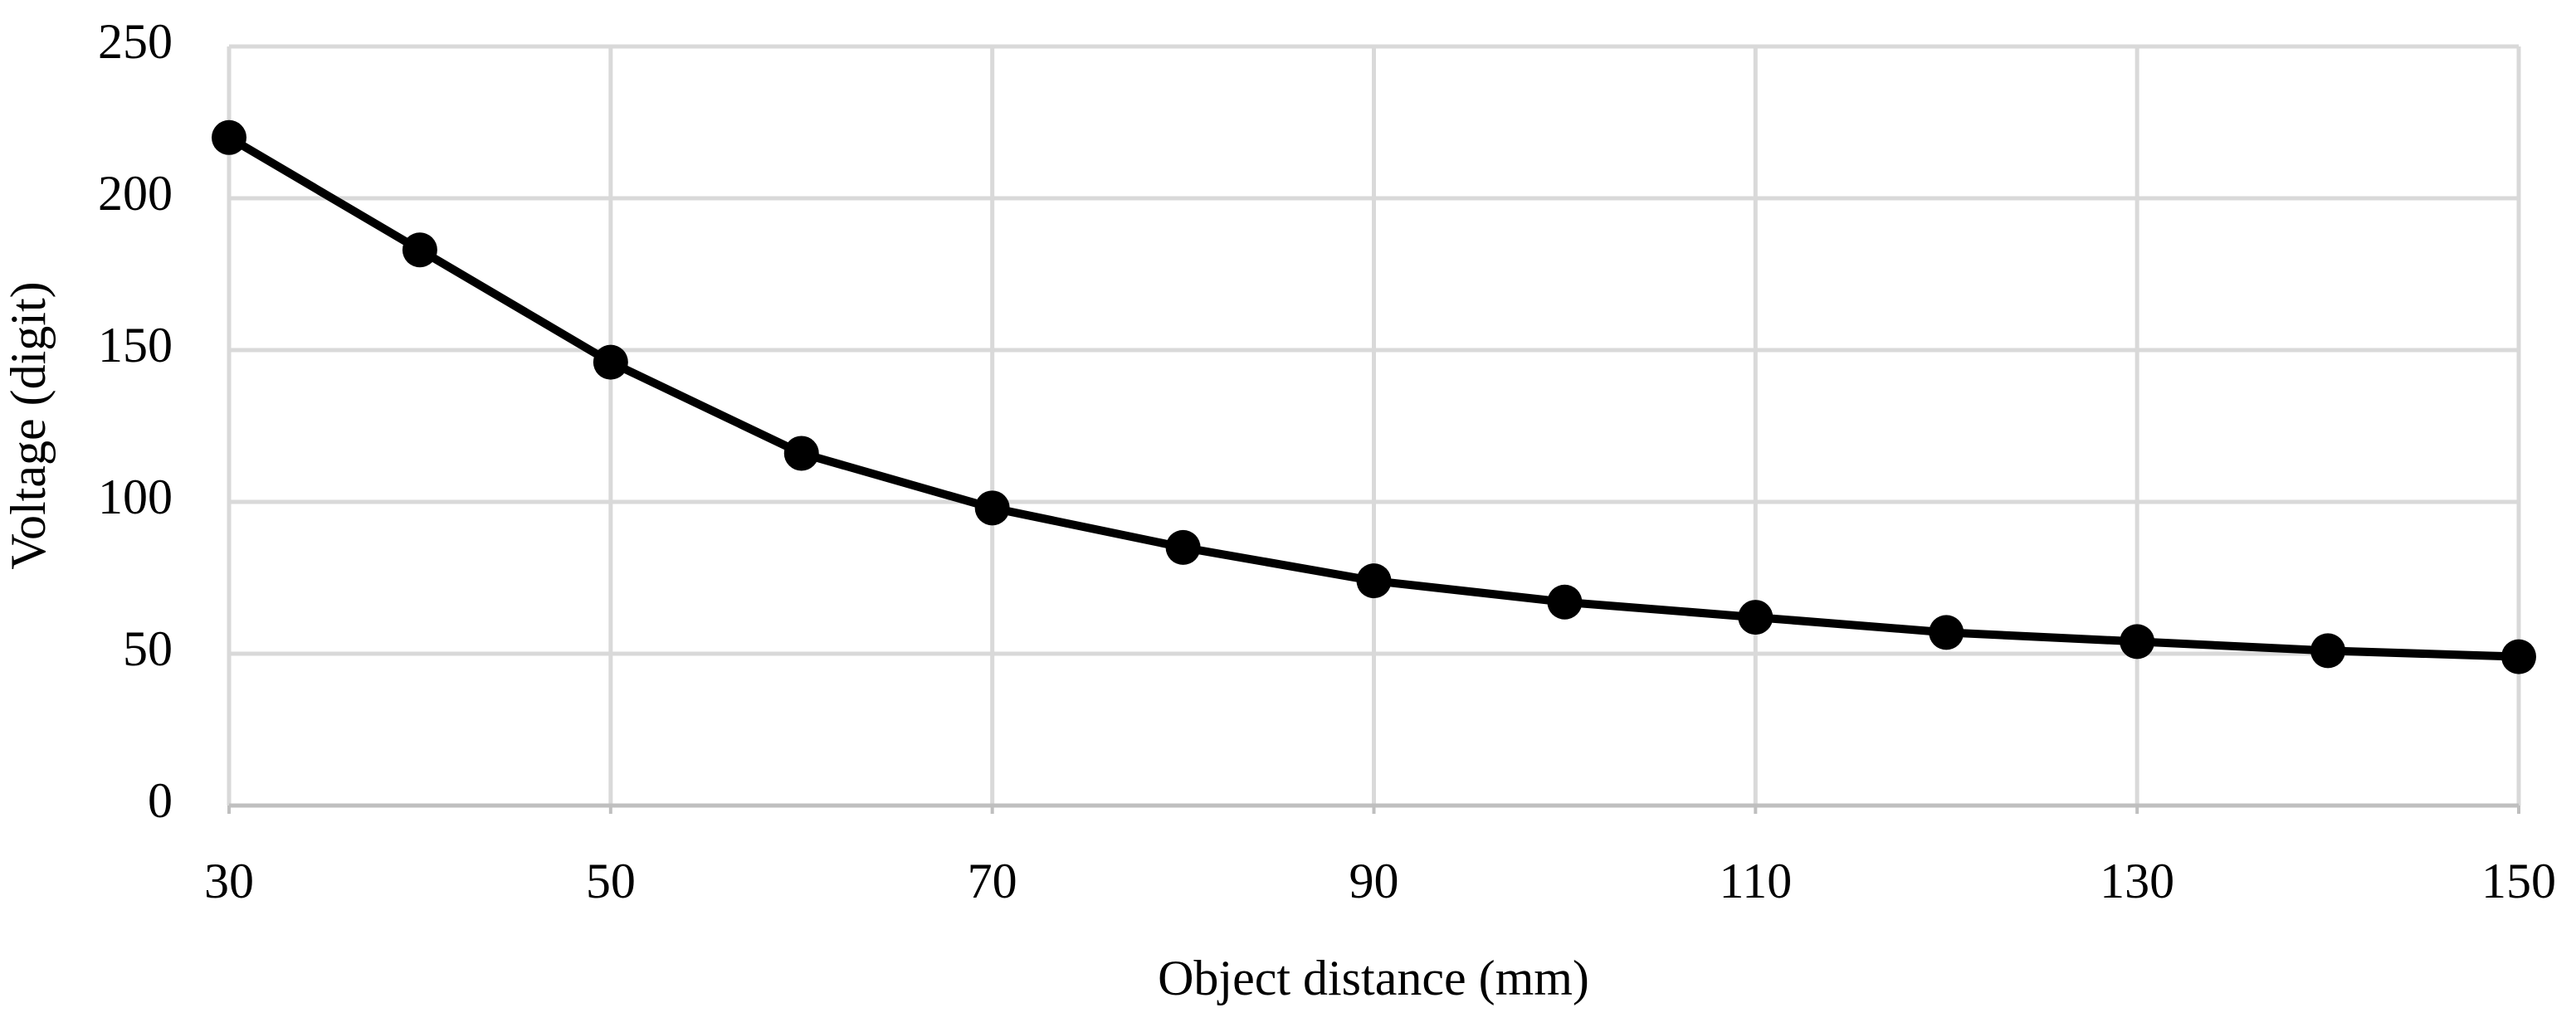 The height and width of the screenshot is (1032, 2576). What do you see at coordinates (1374, 881) in the screenshot?
I see `x-tick-label: 90` at bounding box center [1374, 881].